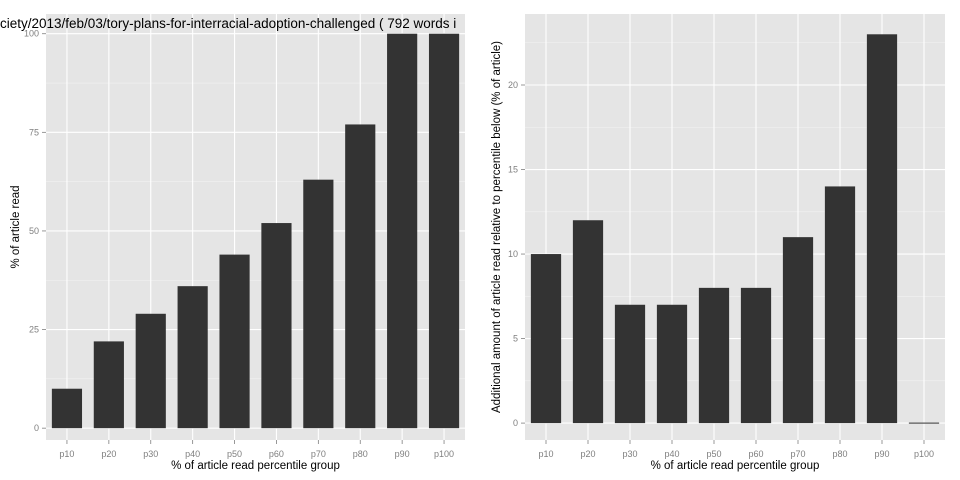  What do you see at coordinates (513, 85) in the screenshot?
I see `y-tick-label: 20` at bounding box center [513, 85].